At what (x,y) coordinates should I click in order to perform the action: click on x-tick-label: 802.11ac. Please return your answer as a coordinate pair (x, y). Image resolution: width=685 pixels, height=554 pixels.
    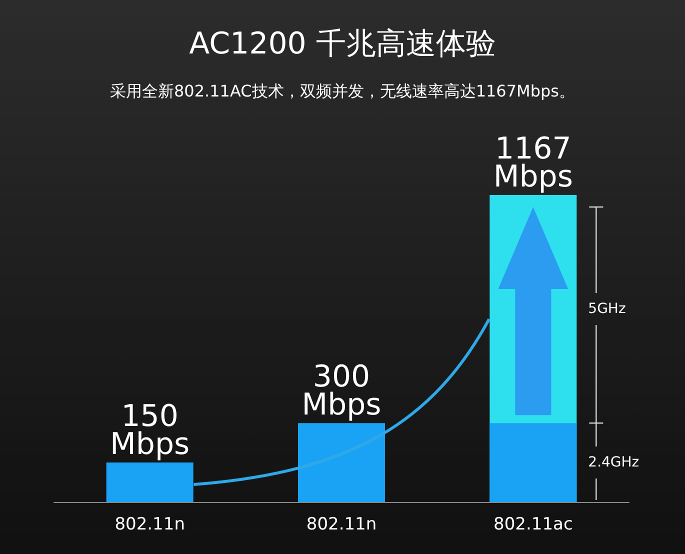
    Looking at the image, I should click on (533, 524).